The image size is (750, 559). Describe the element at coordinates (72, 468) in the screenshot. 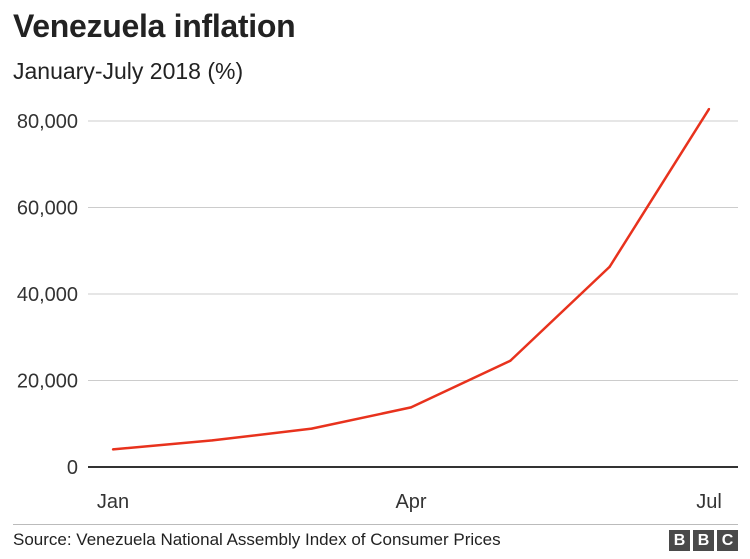

I see `y-tick-label: 0` at that location.